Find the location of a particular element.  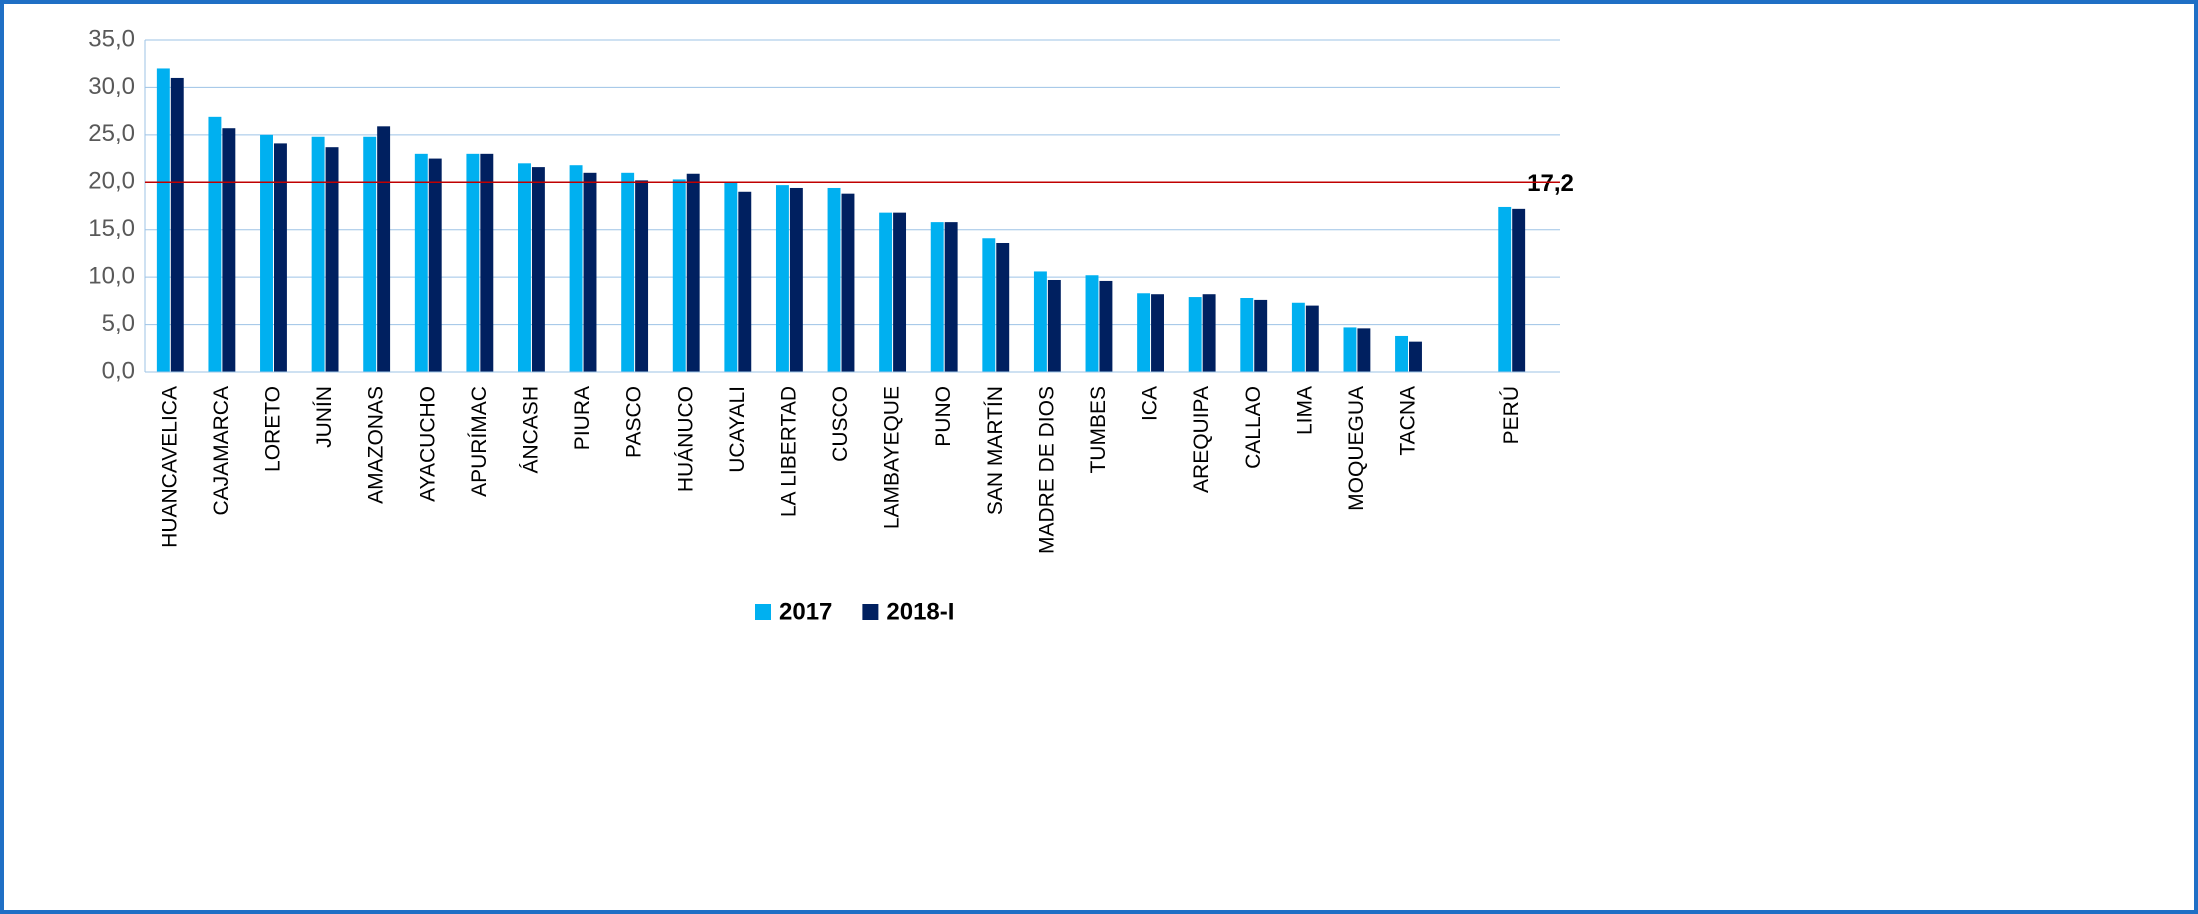

x-tick-label: AMAZONAS is located at coordinates (376, 445).